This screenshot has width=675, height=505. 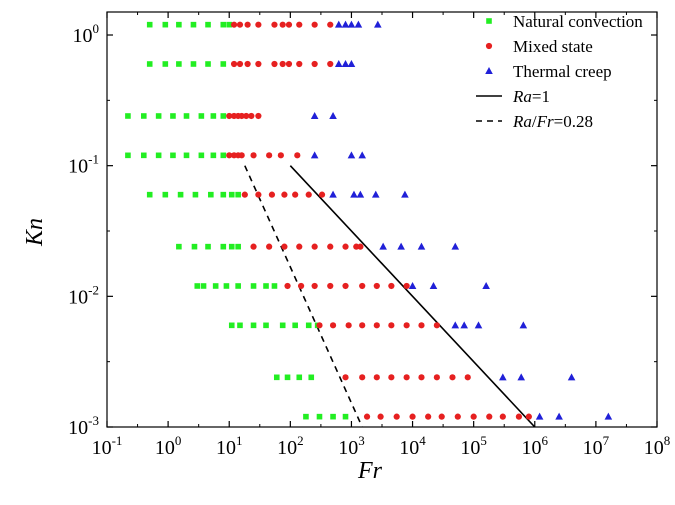 What do you see at coordinates (489, 46) in the screenshot?
I see `circle-marker-legend` at bounding box center [489, 46].